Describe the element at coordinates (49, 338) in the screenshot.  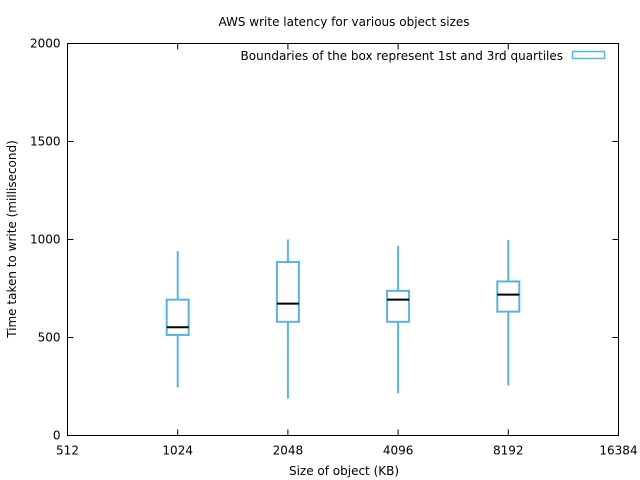
I see `y-tick-label: 500` at that location.